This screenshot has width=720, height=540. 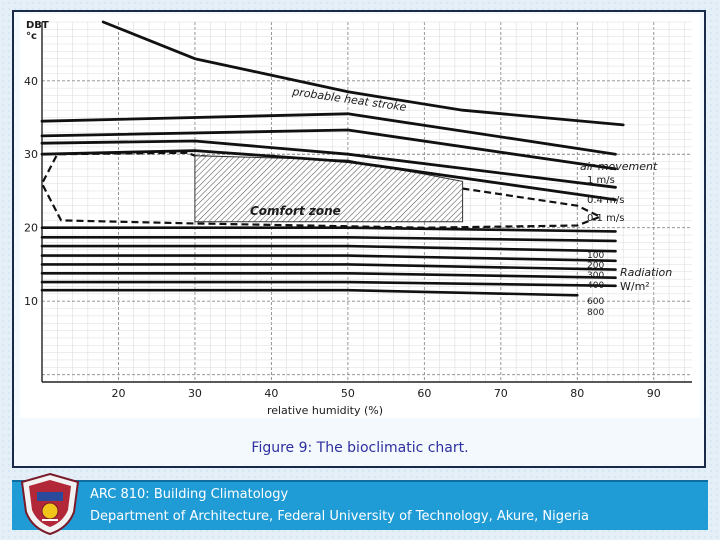 I want to click on radiation-label-600: 600, so click(x=595, y=302).